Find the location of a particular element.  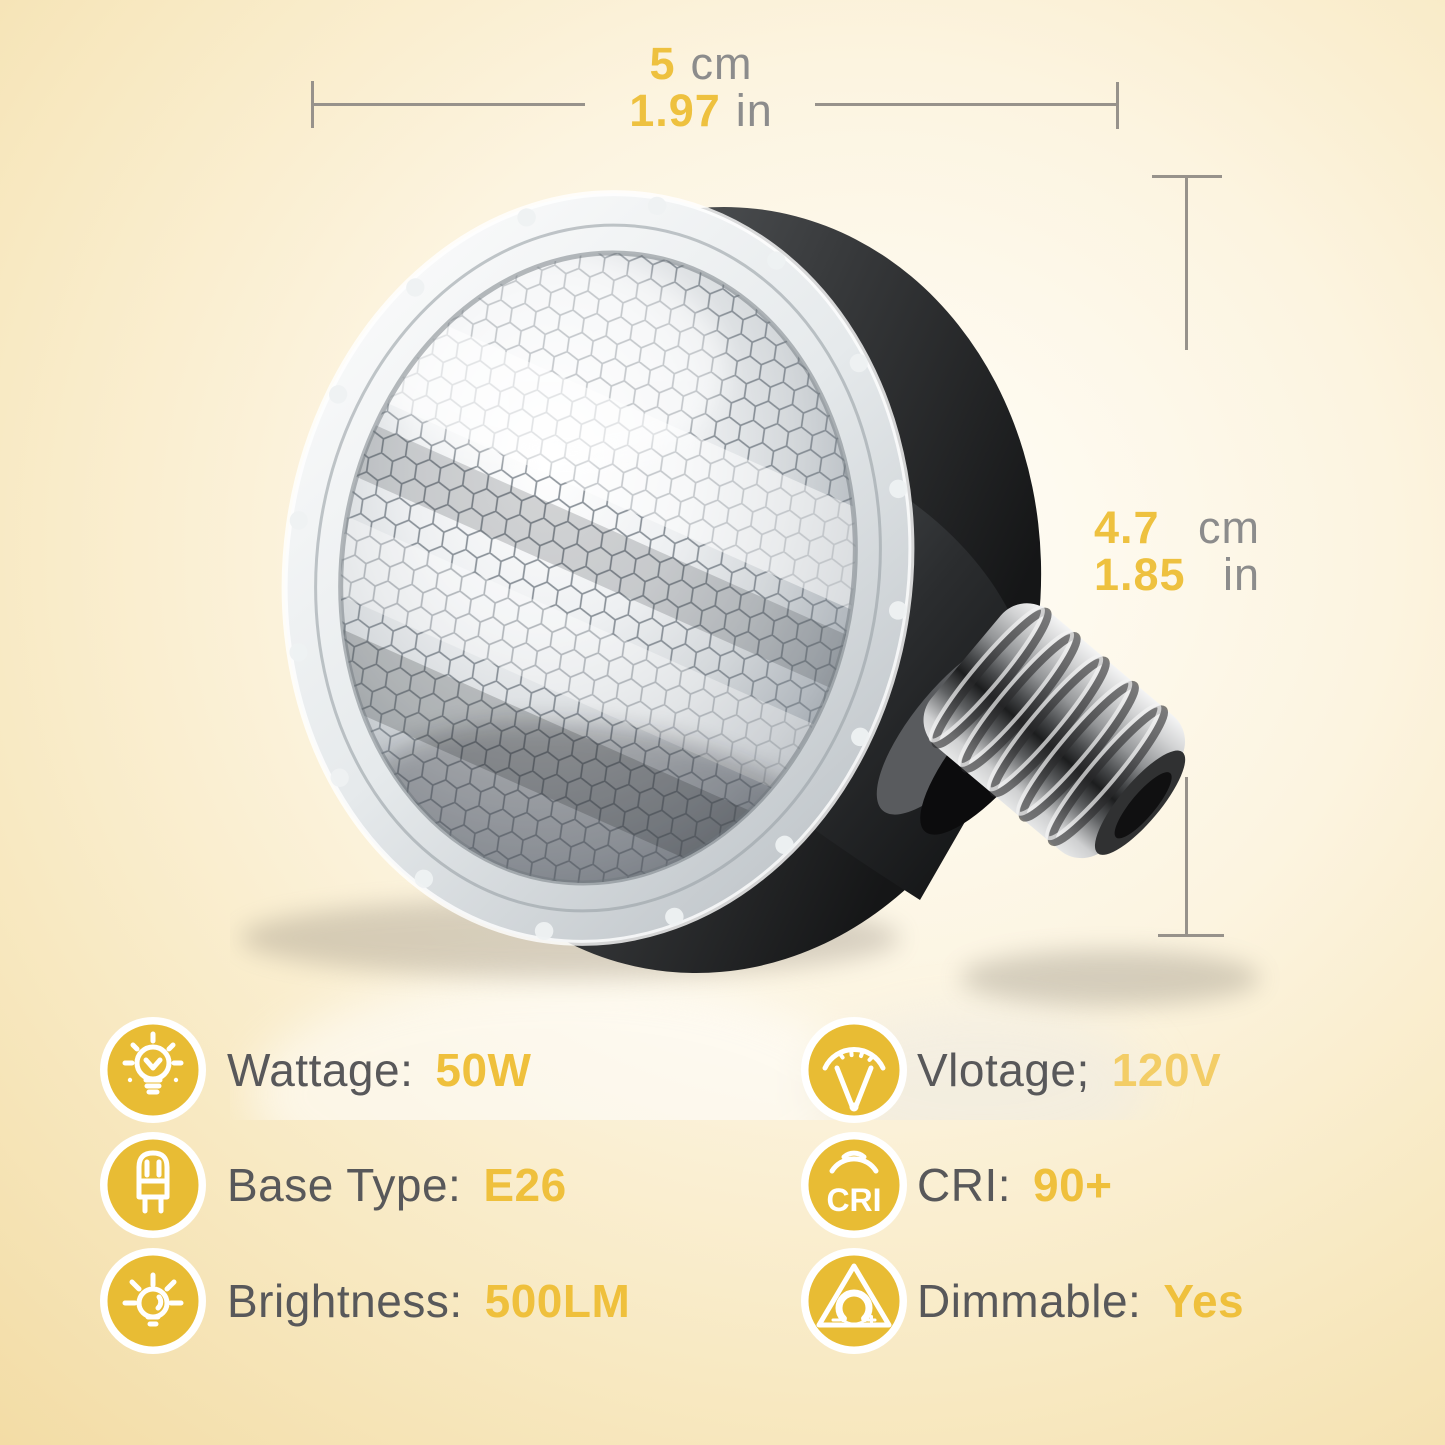

height-dimension-line-bottom is located at coordinates (1186, 856).